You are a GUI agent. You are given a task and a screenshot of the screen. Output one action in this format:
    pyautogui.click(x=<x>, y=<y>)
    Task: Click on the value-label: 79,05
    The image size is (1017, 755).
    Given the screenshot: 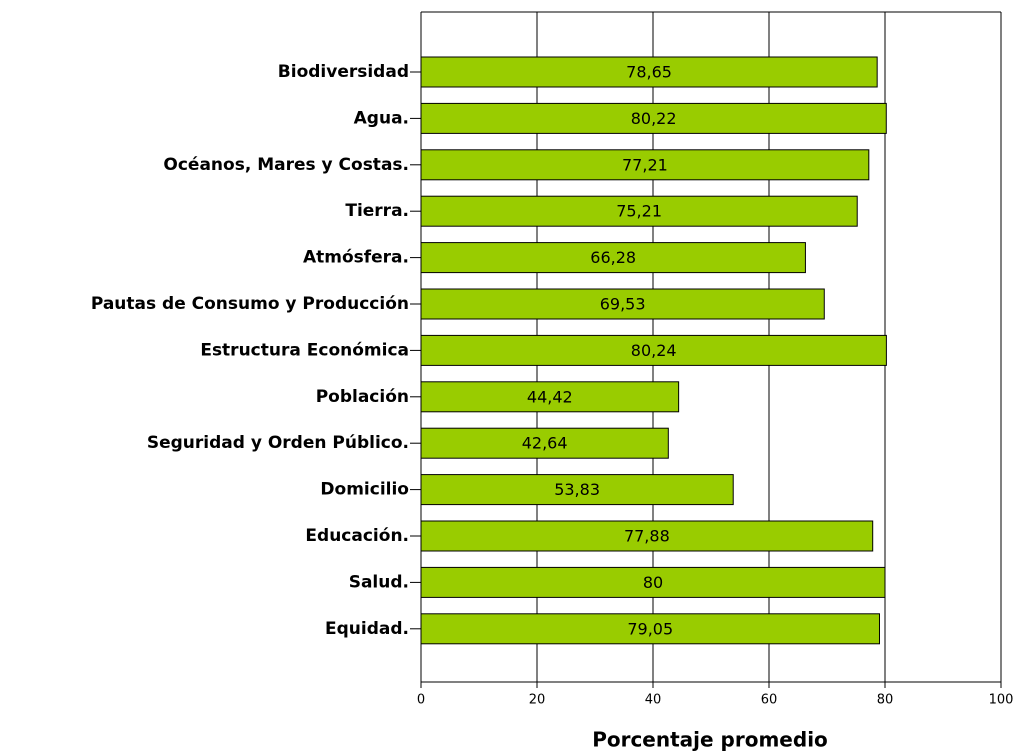 What is the action you would take?
    pyautogui.click(x=650, y=628)
    